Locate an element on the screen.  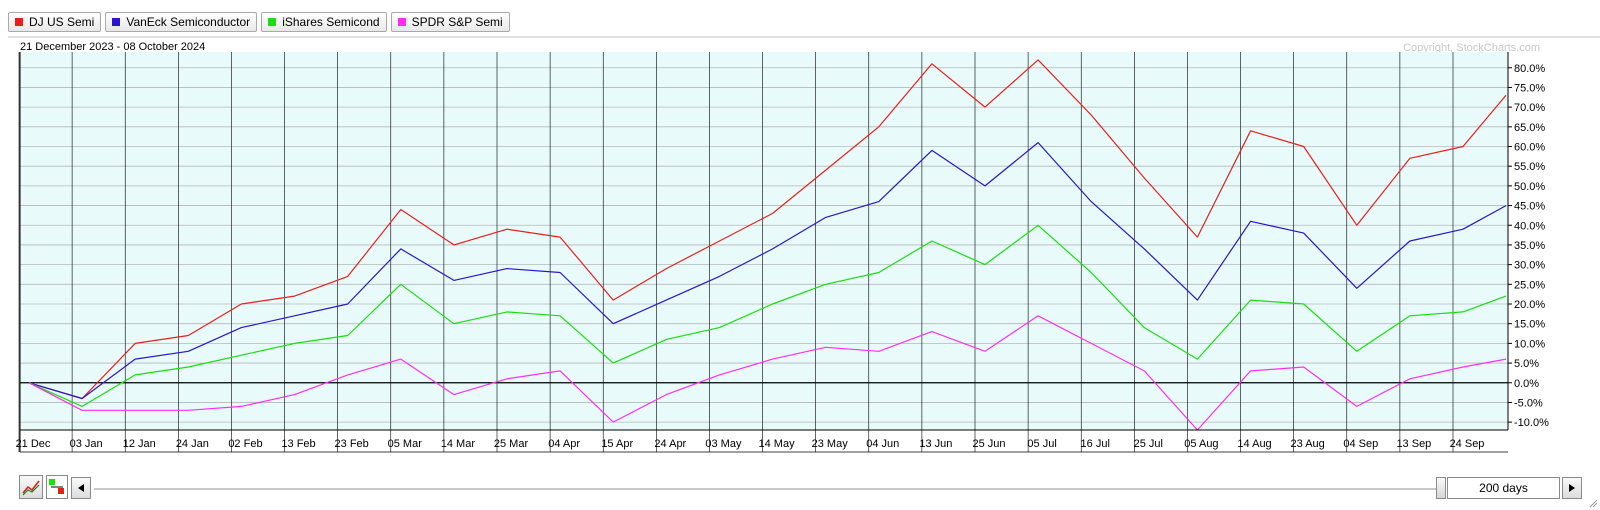
legend-label: SPDR S&P Semi is located at coordinates (457, 22).